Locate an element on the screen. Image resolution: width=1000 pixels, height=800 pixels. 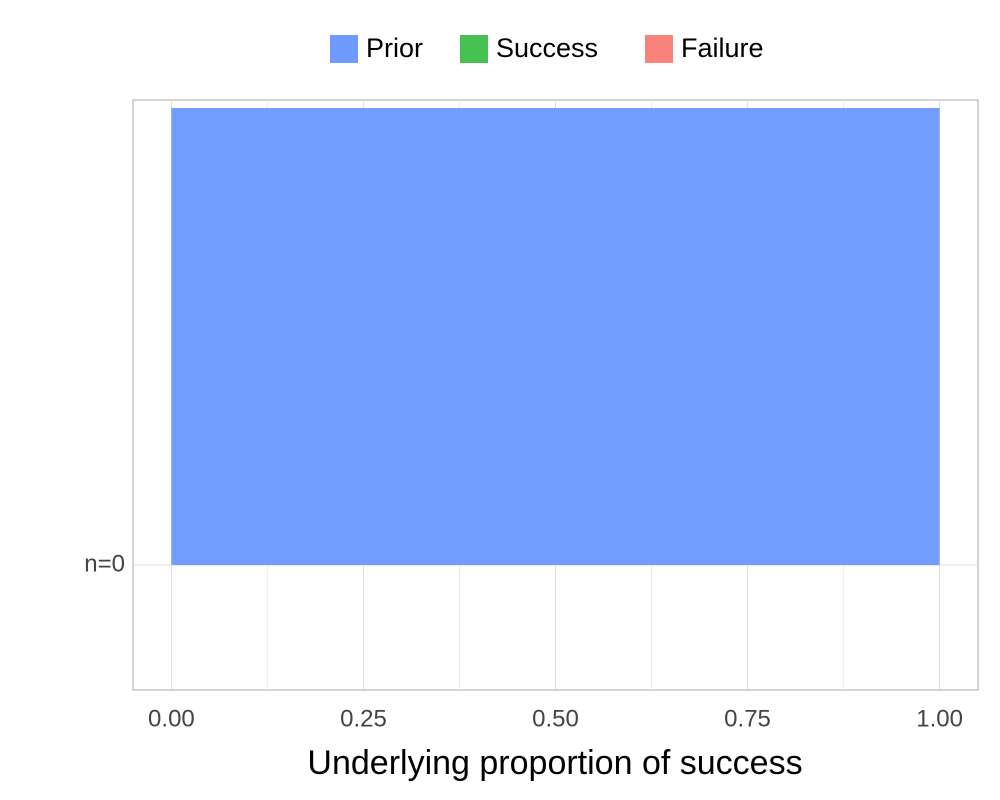
x-tick-label: 0.00 is located at coordinates (171, 718).